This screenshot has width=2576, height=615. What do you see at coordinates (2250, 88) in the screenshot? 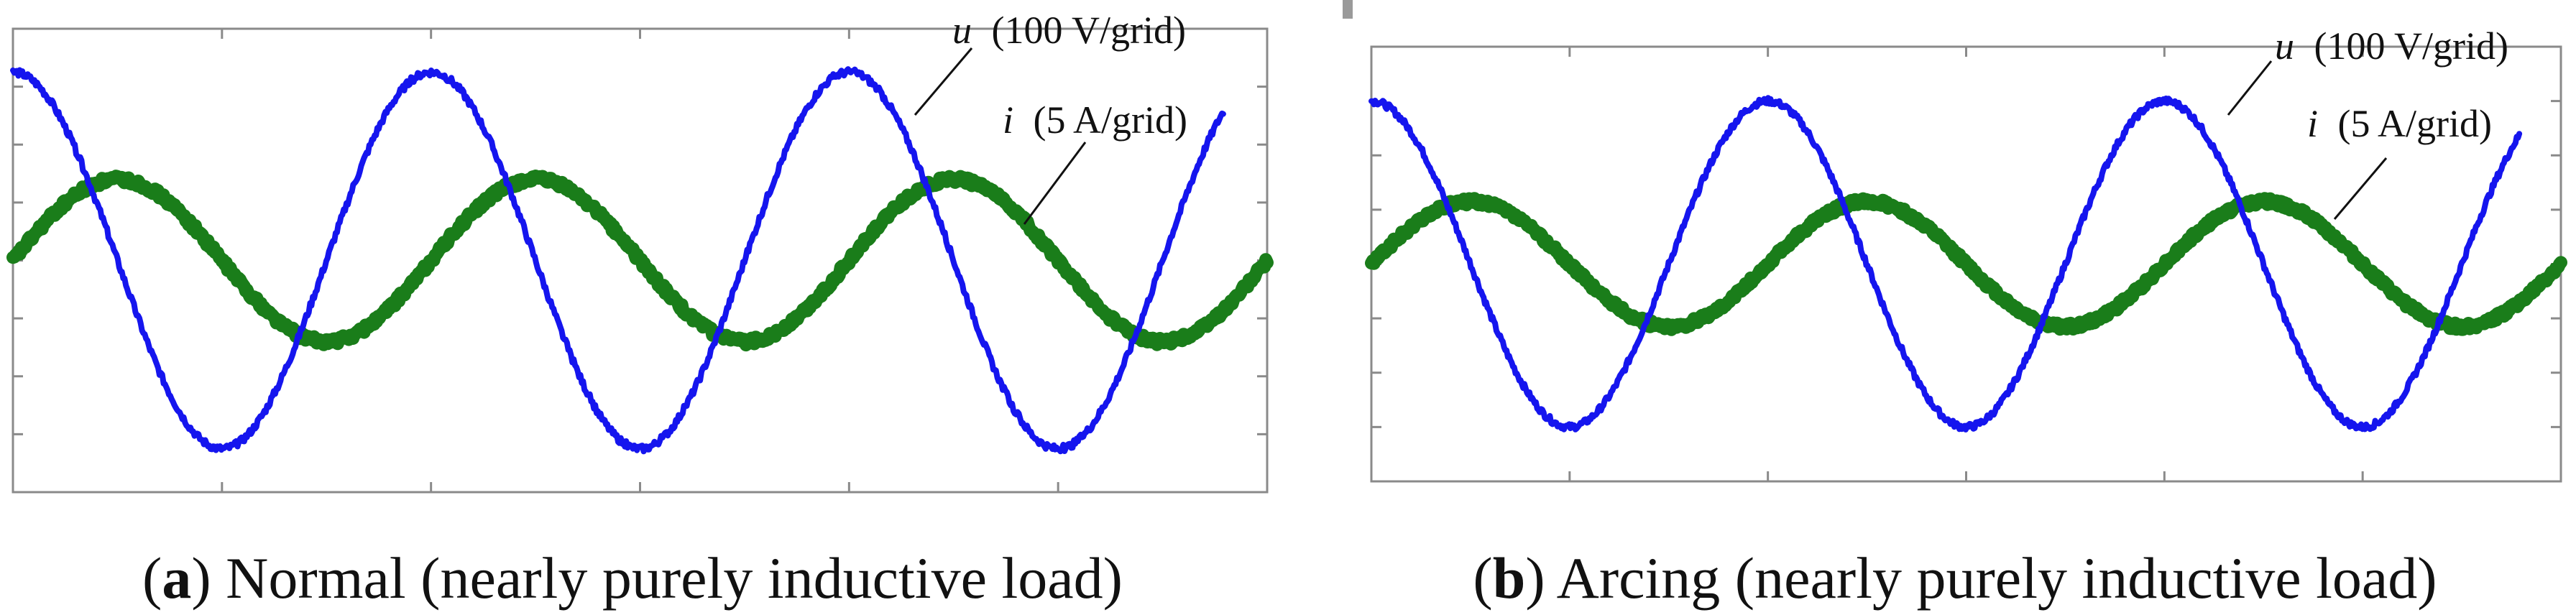
I see `panel-b-voltage-label-leader` at bounding box center [2250, 88].